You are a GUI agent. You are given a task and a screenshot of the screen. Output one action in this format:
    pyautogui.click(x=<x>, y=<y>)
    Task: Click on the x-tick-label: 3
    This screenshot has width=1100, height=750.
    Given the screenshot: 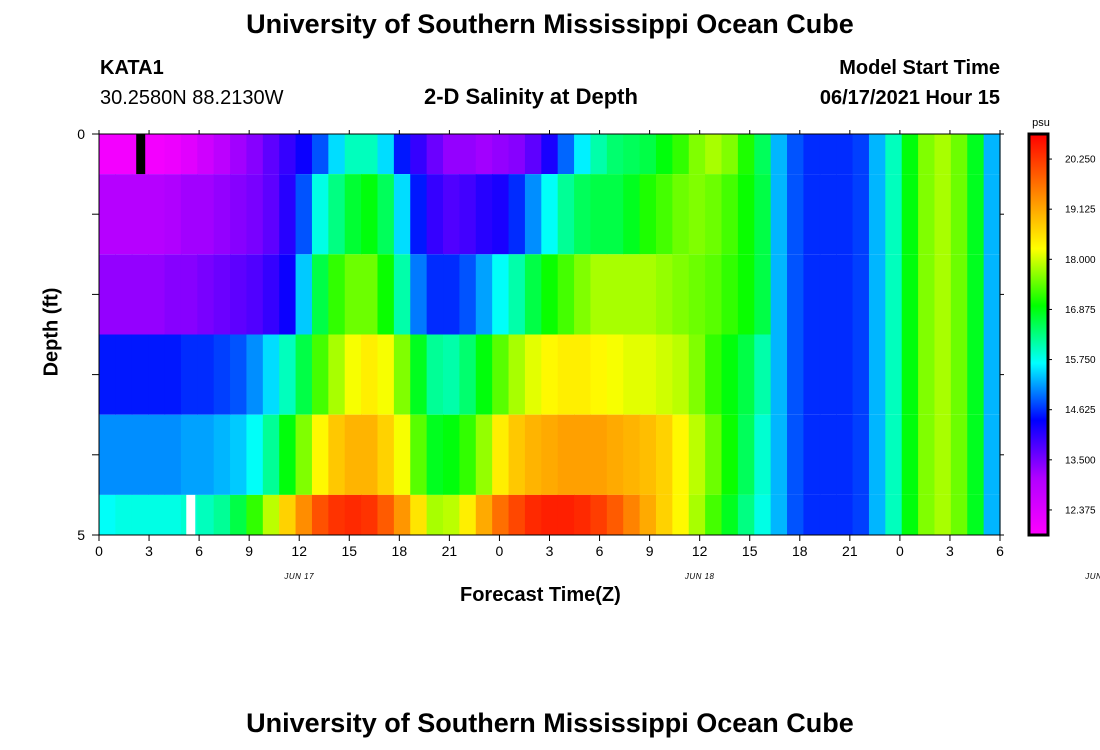 What is the action you would take?
    pyautogui.click(x=149, y=551)
    